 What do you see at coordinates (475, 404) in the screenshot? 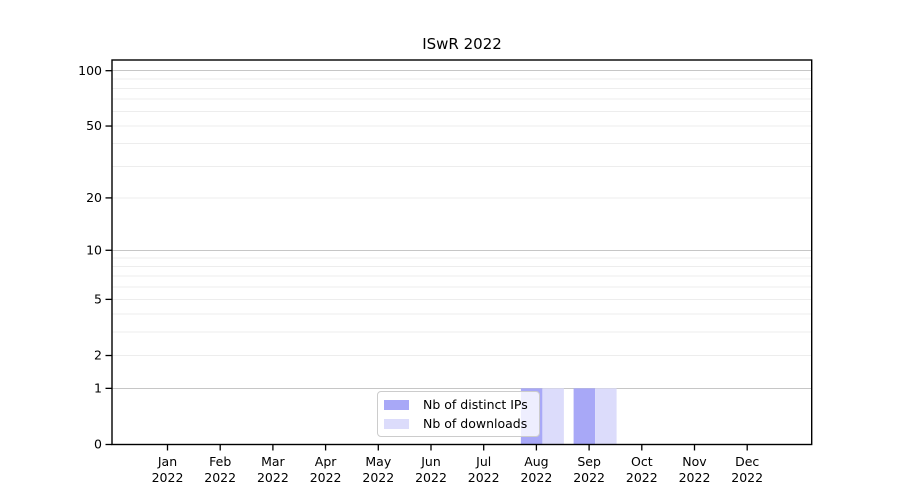
I see `legend-label-distinct-ips: Nb of distinct IPs` at bounding box center [475, 404].